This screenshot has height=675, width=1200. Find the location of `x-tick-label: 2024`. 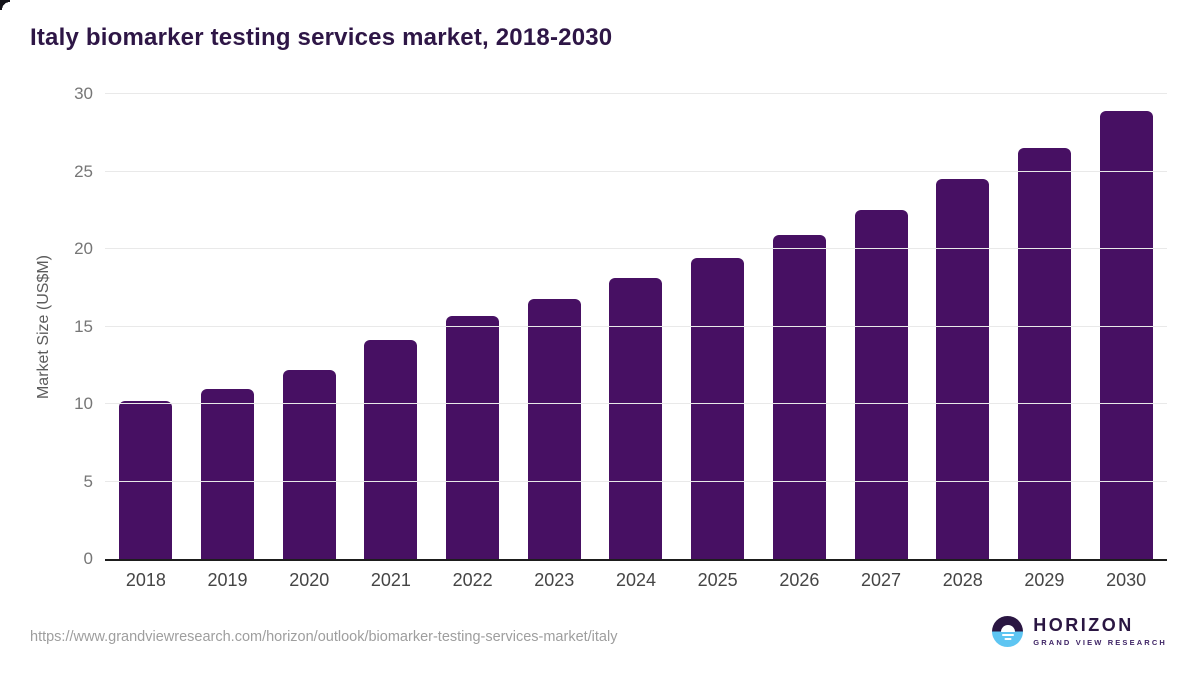

x-tick-label: 2024 is located at coordinates (635, 580).